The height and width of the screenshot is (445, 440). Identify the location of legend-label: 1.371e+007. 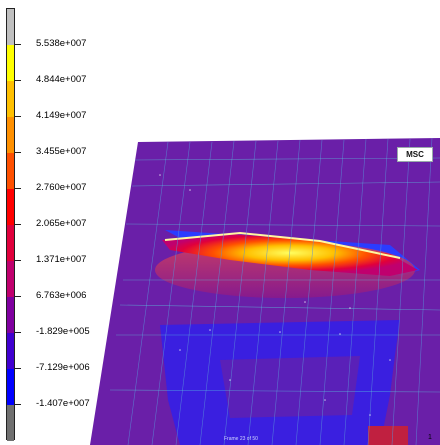
(61, 259).